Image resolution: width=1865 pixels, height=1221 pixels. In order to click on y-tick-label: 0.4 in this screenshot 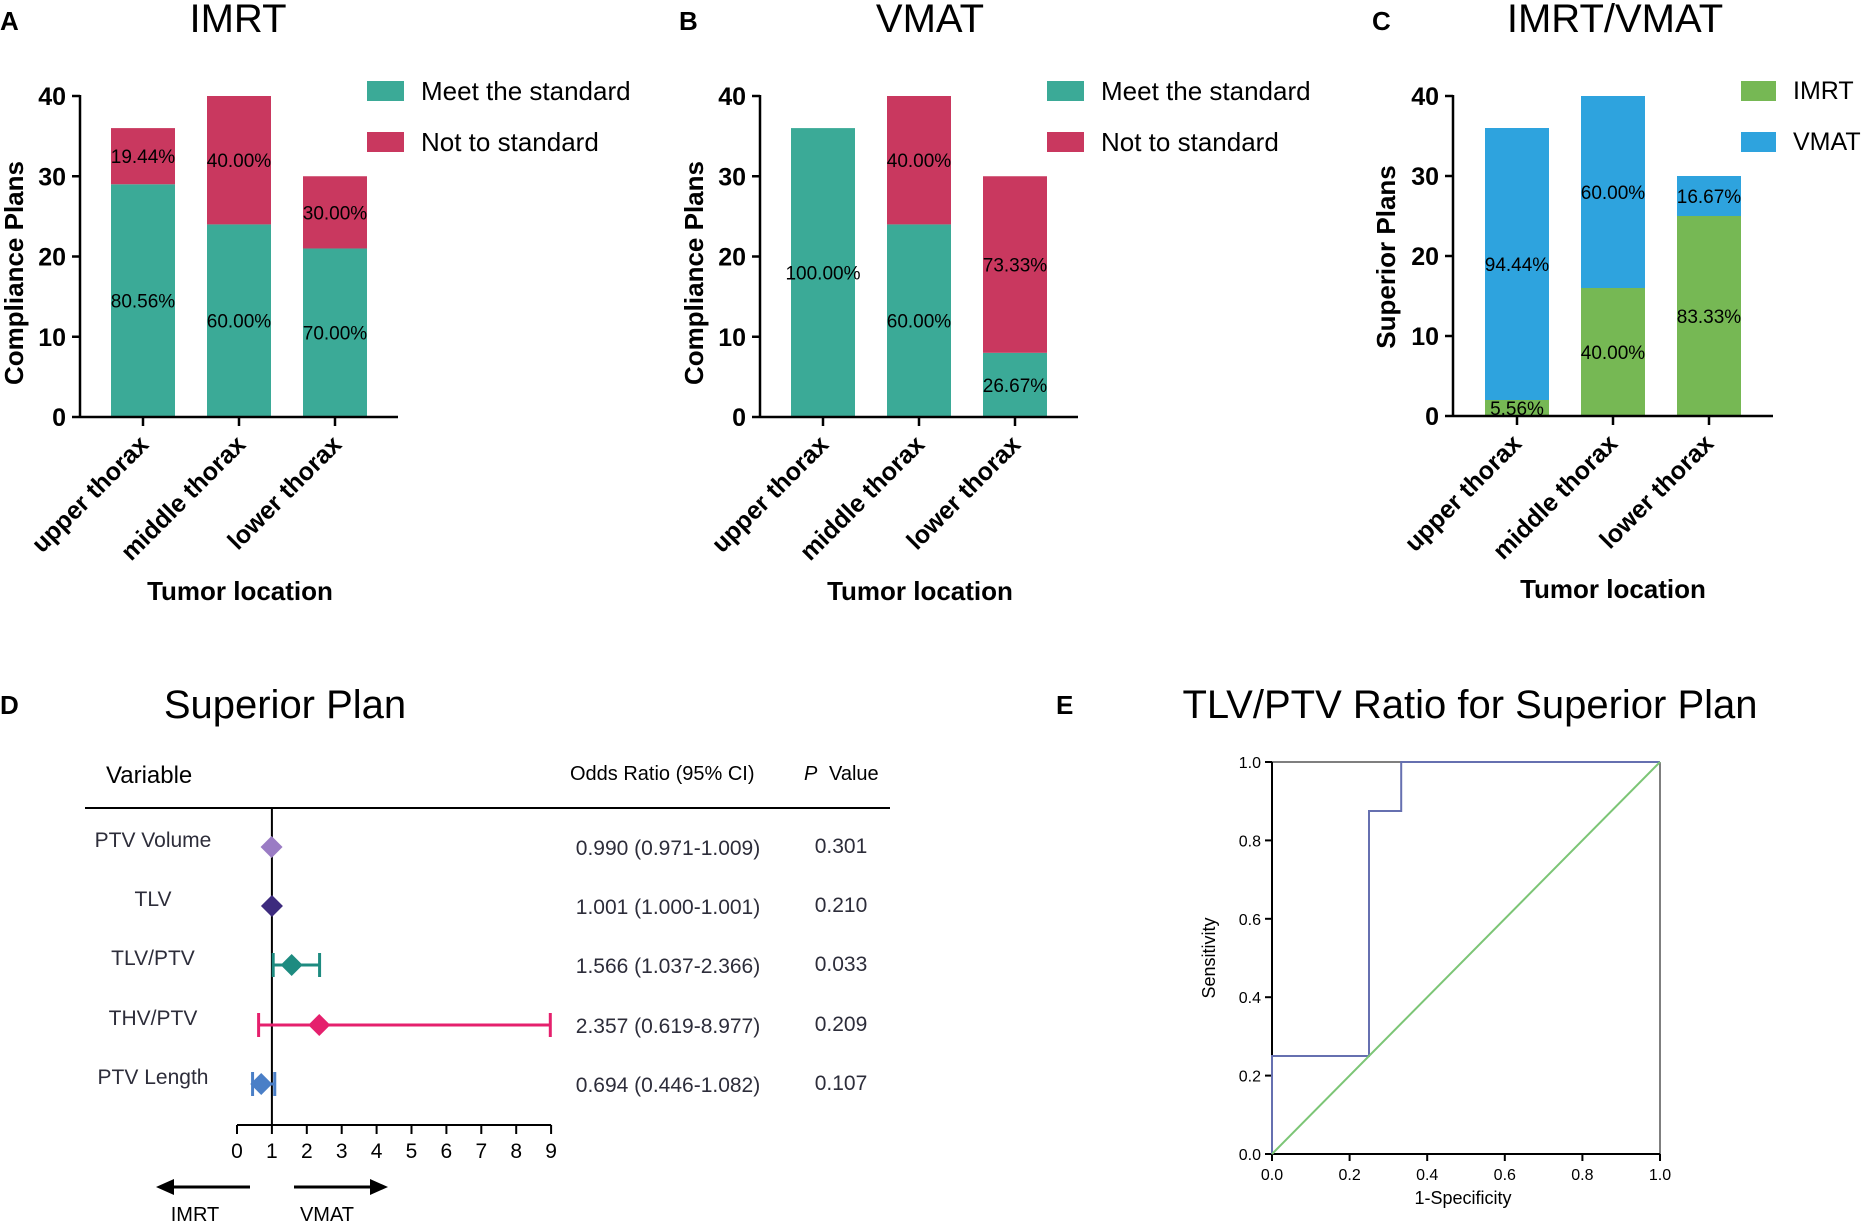, I will do `click(1250, 998)`.